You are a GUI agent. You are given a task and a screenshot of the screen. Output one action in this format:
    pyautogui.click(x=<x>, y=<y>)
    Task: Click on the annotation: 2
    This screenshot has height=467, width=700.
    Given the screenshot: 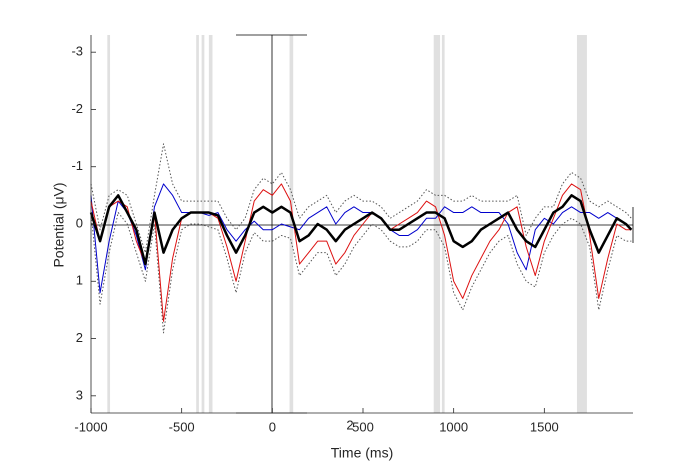 What is the action you would take?
    pyautogui.click(x=349, y=424)
    